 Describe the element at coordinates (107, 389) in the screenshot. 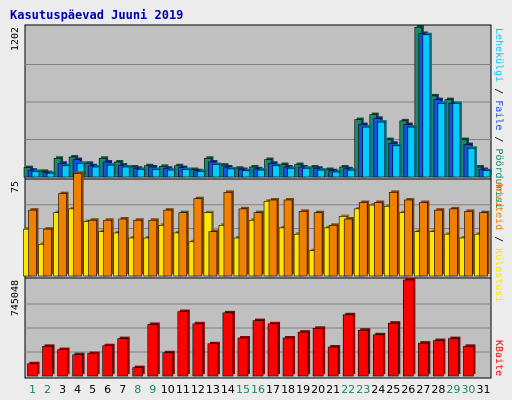

I see `x-tick-label: 6` at that location.